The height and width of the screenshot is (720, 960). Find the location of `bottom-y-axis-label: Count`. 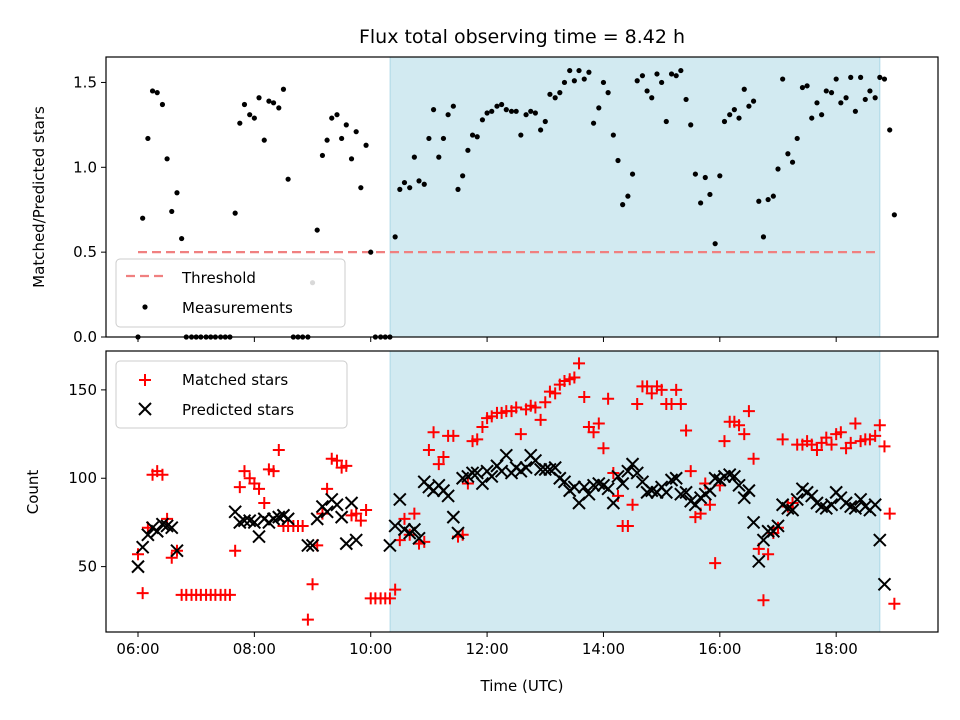

bottom-y-axis-label: Count is located at coordinates (33, 492).